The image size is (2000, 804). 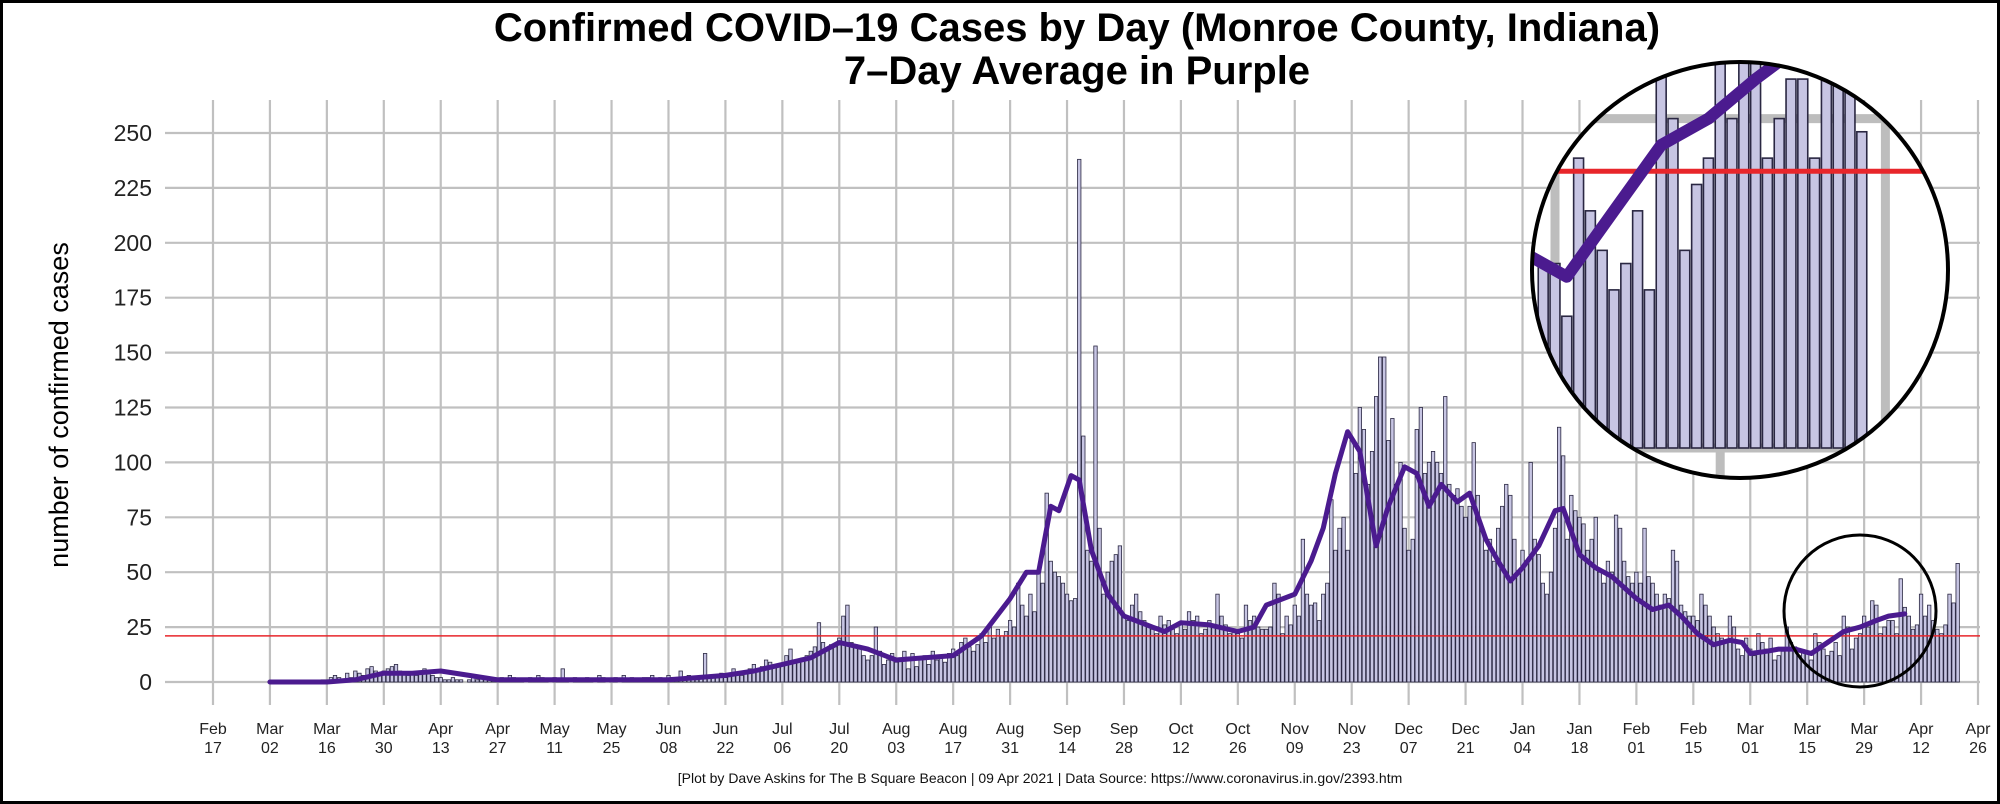 What do you see at coordinates (1067, 729) in the screenshot?
I see `x-tick-month: Sep` at bounding box center [1067, 729].